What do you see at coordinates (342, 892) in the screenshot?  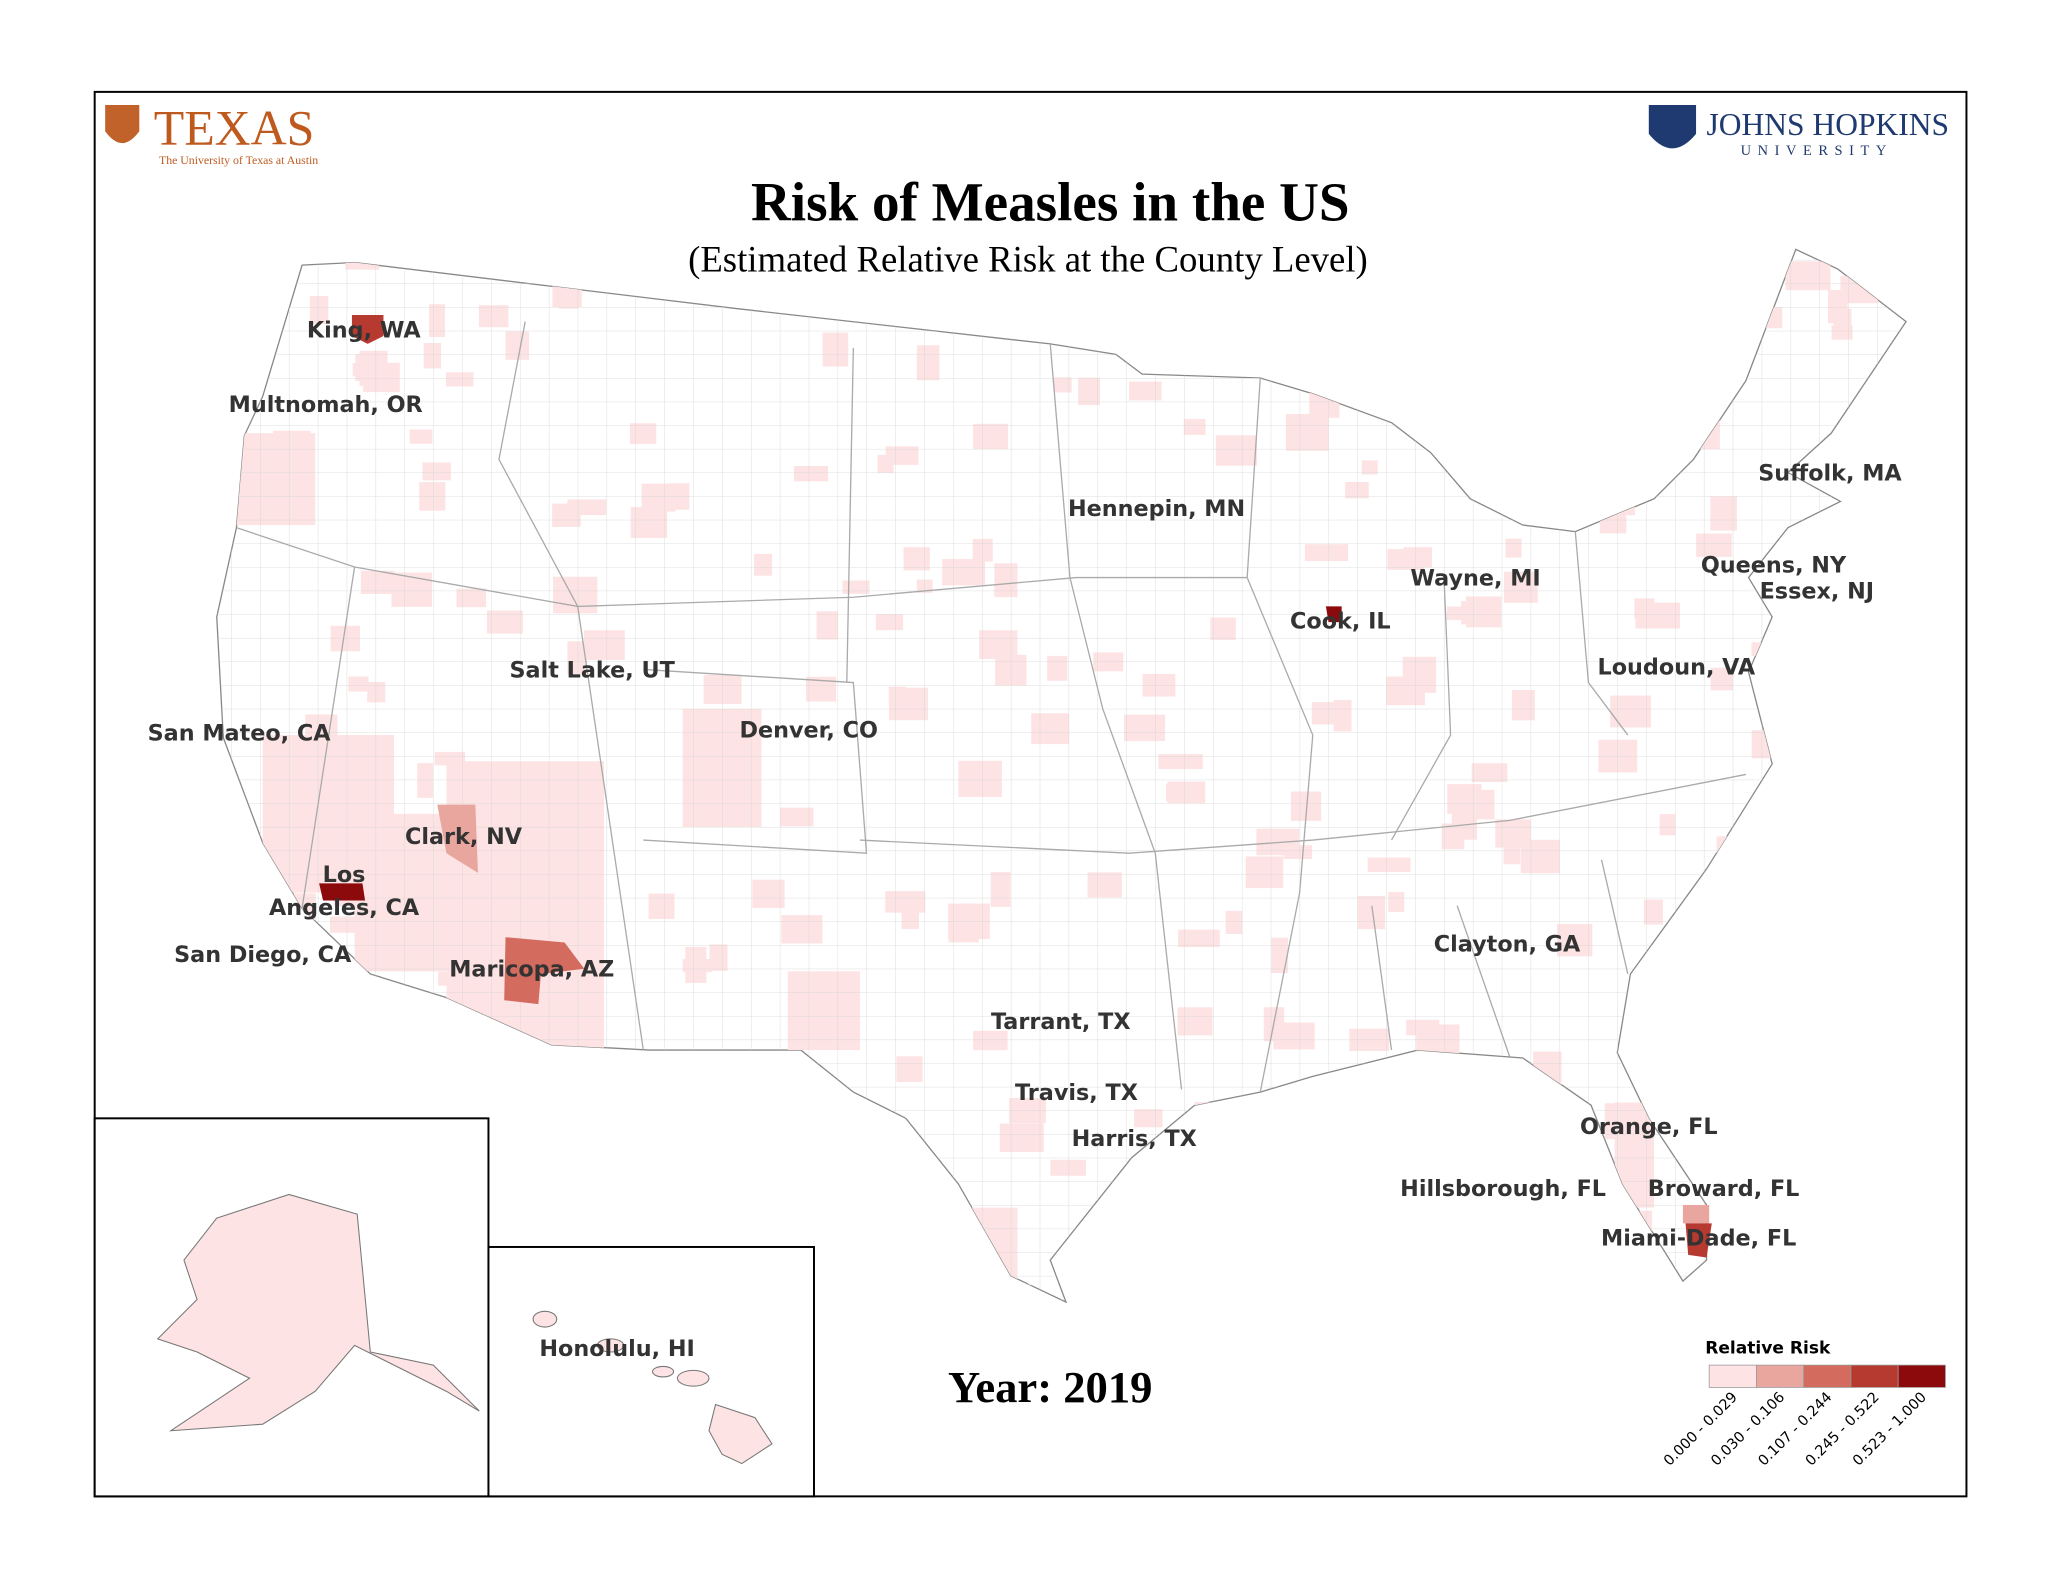 I see `county-los-angeles` at bounding box center [342, 892].